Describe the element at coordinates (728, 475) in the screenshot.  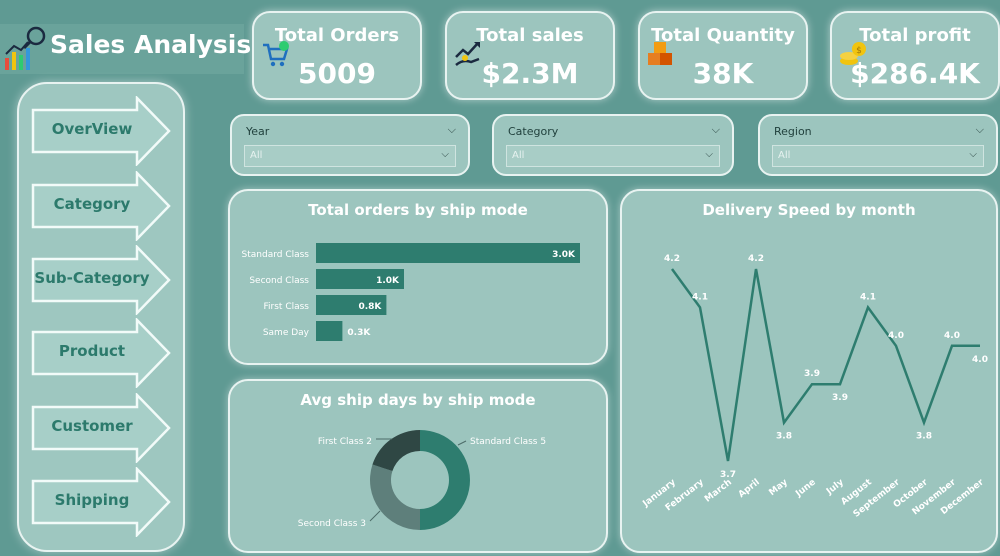
I see `line-data-label: 3.7` at that location.